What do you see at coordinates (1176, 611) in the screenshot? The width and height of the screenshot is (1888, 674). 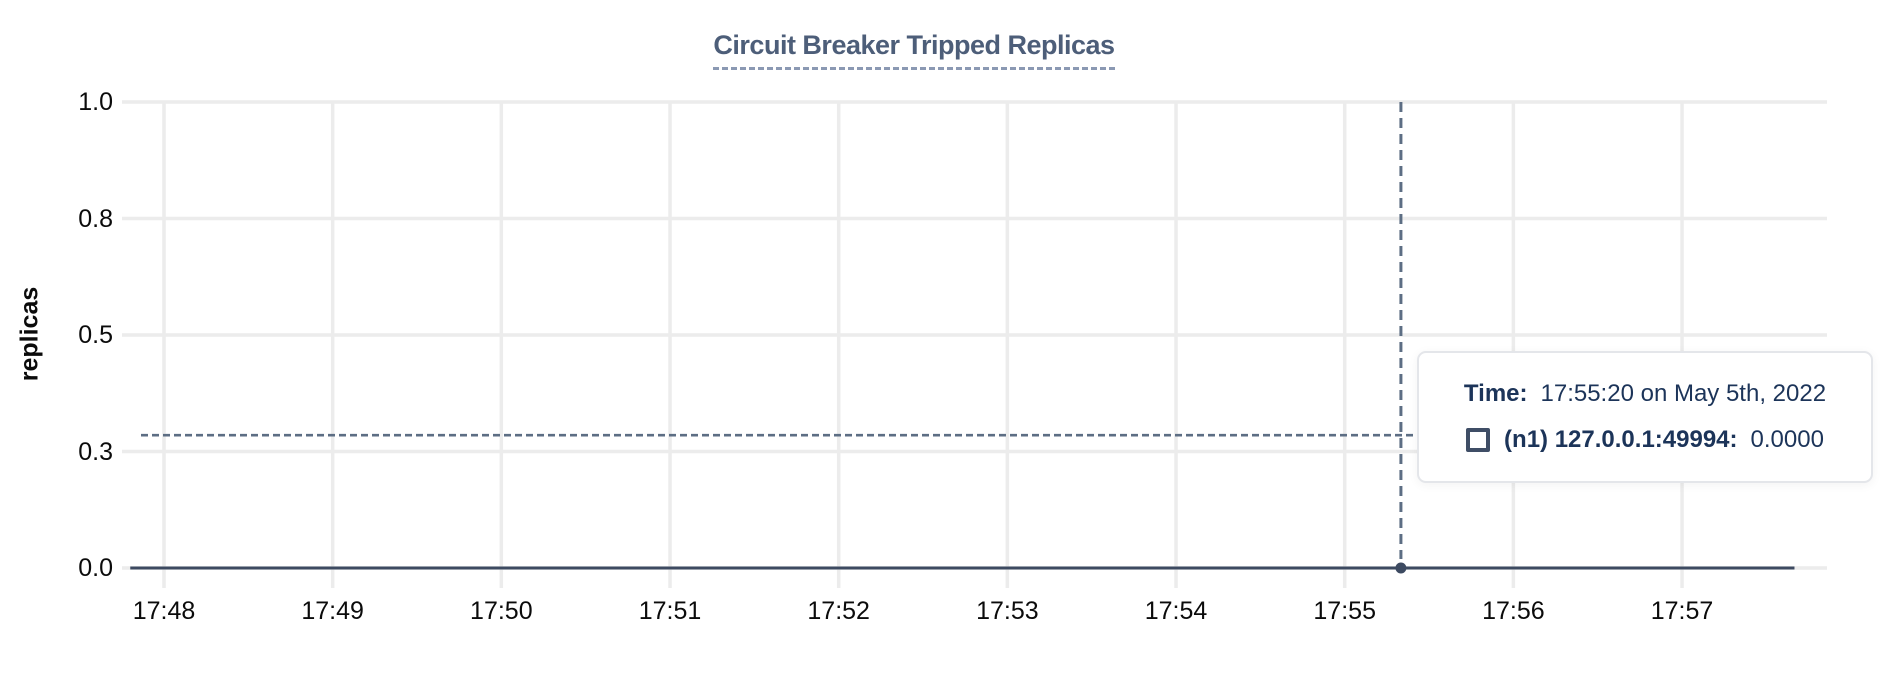 I see `x-tick-label: 17:54` at bounding box center [1176, 611].